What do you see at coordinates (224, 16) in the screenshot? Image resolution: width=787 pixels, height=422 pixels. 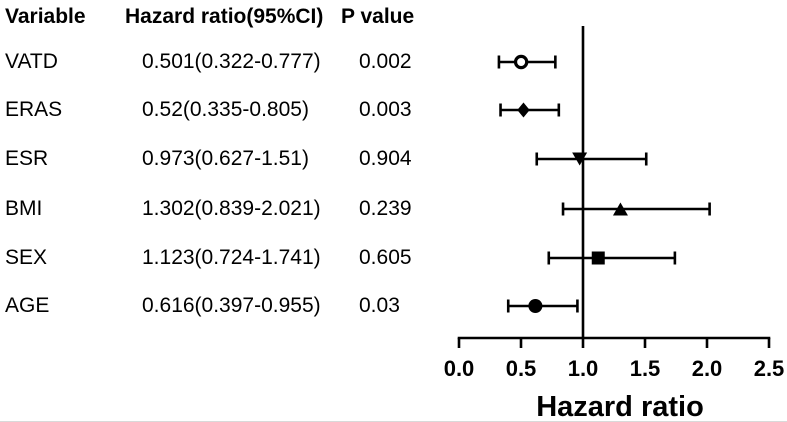 I see `col-header-hazard-ratio-ci: Hazard ratio(95%CI)` at bounding box center [224, 16].